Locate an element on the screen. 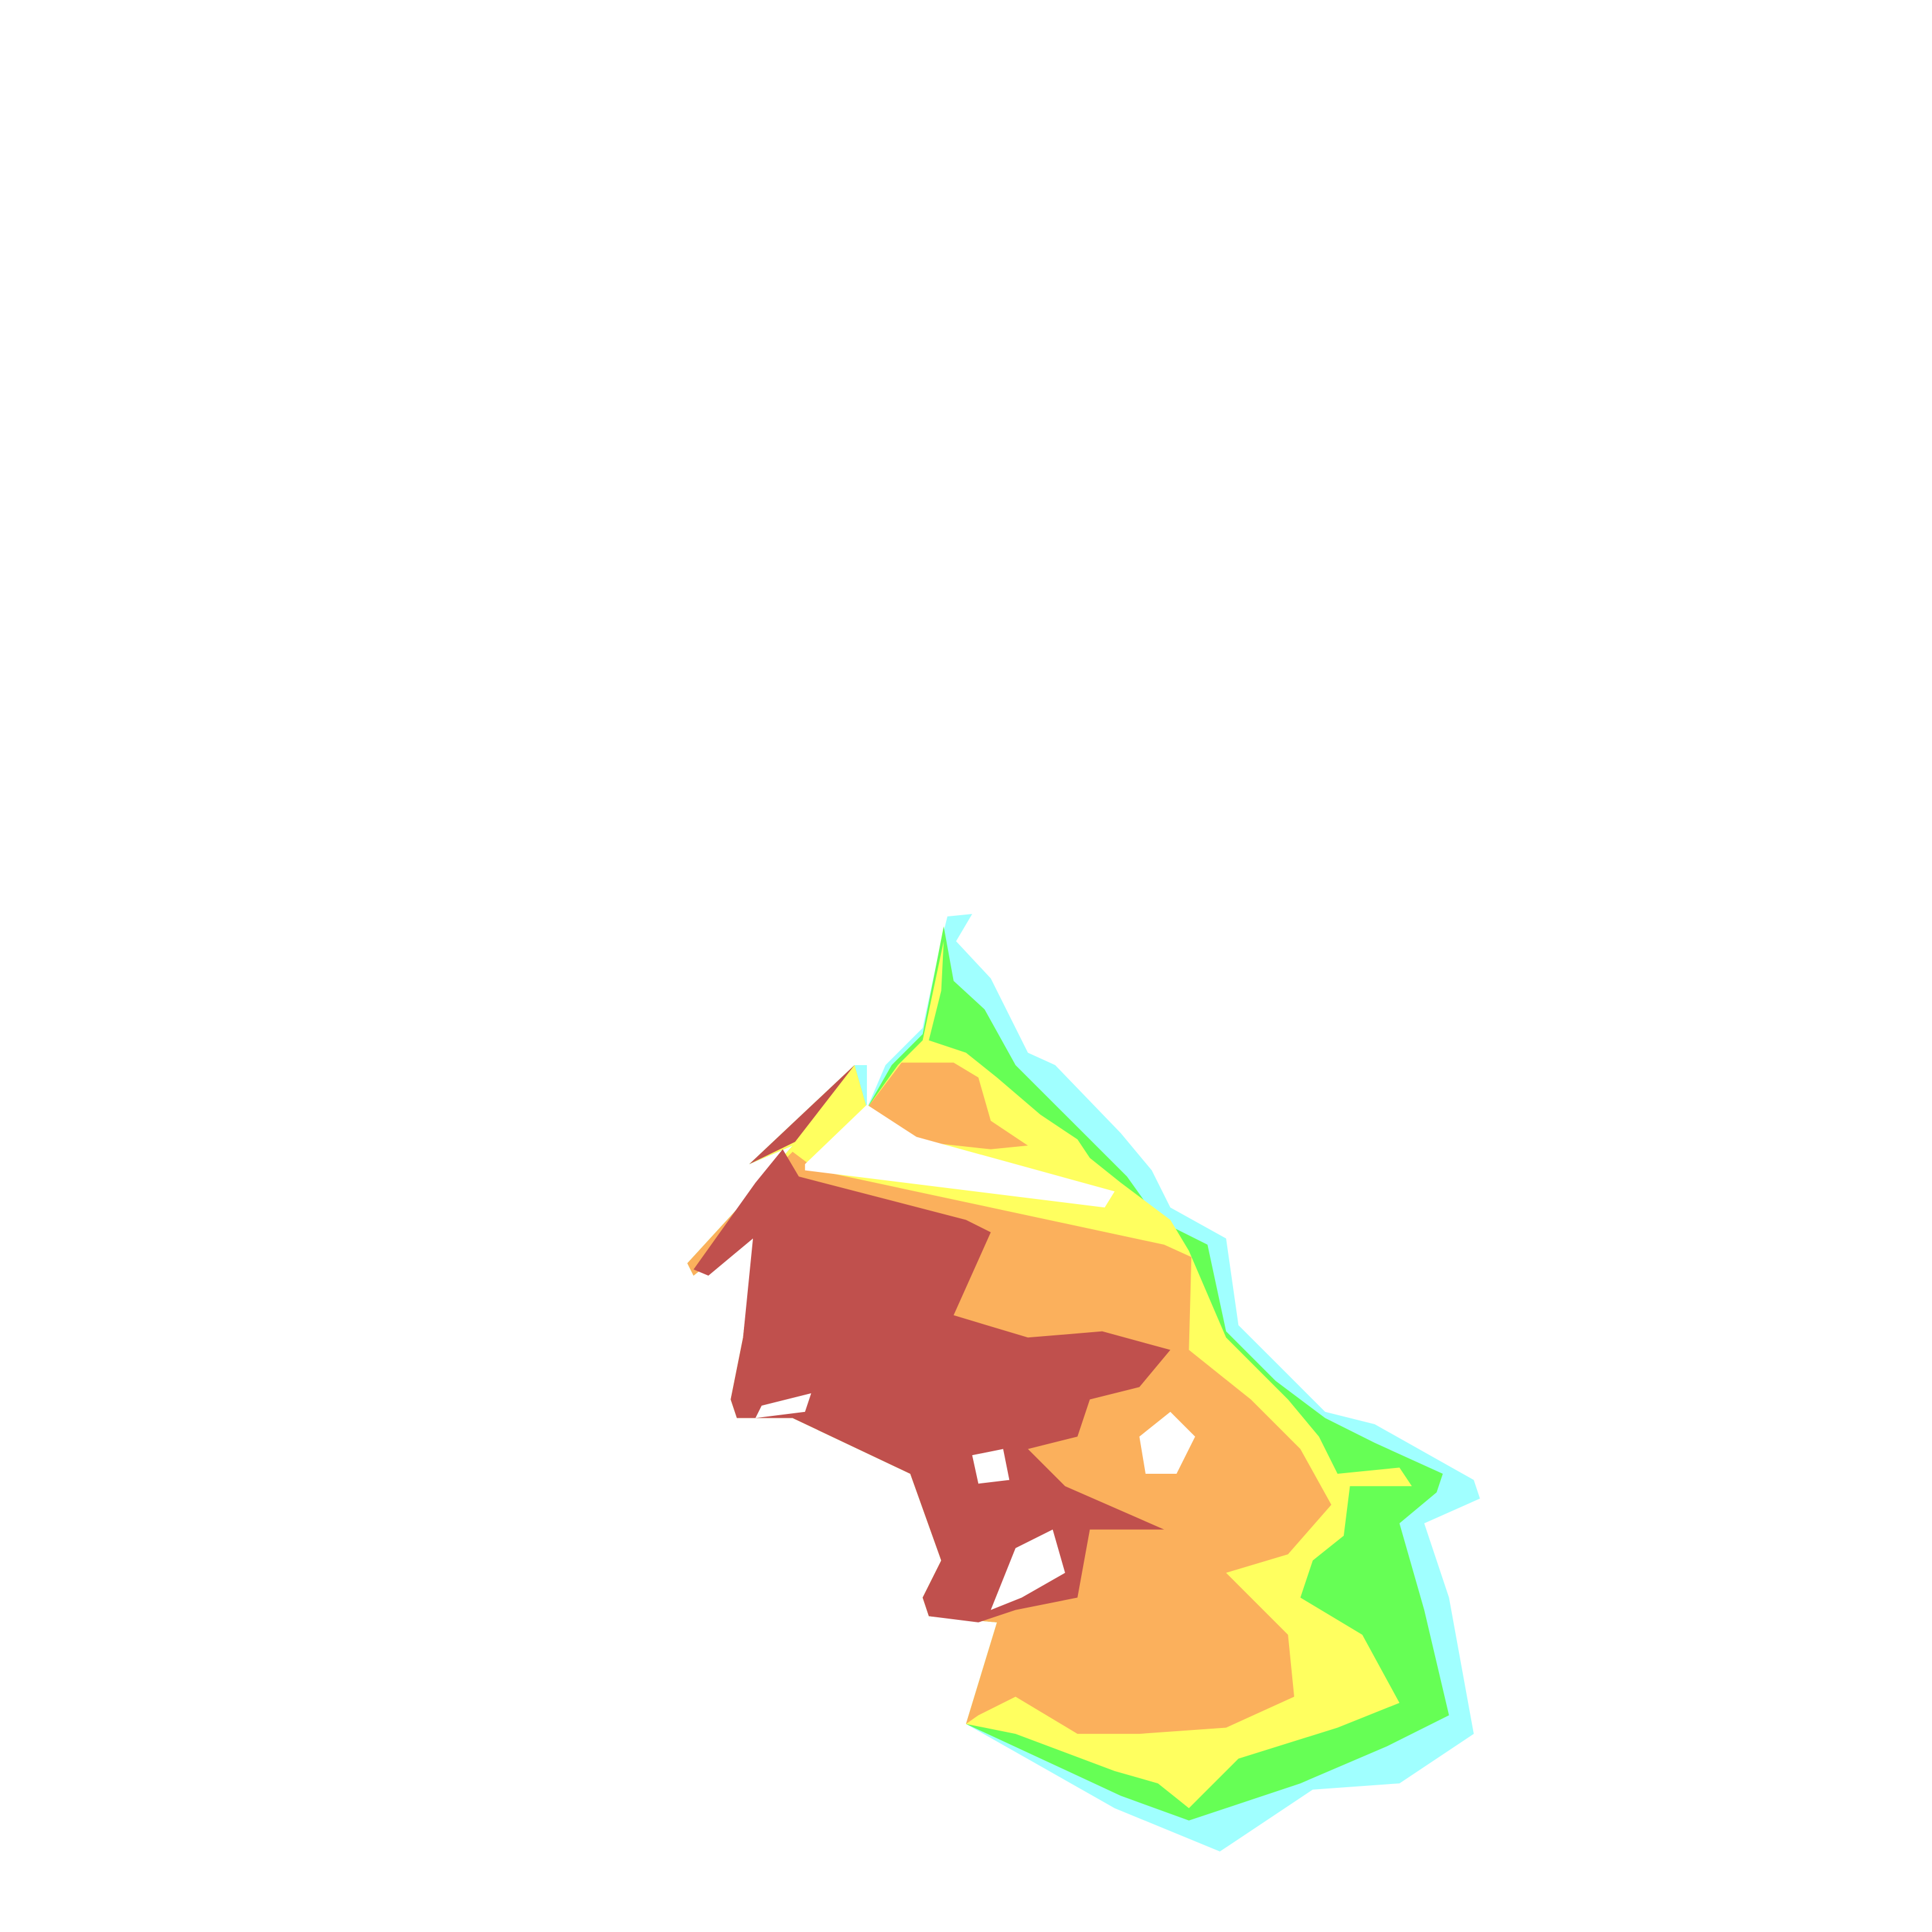  no-data-holes is located at coordinates (975, 1357).